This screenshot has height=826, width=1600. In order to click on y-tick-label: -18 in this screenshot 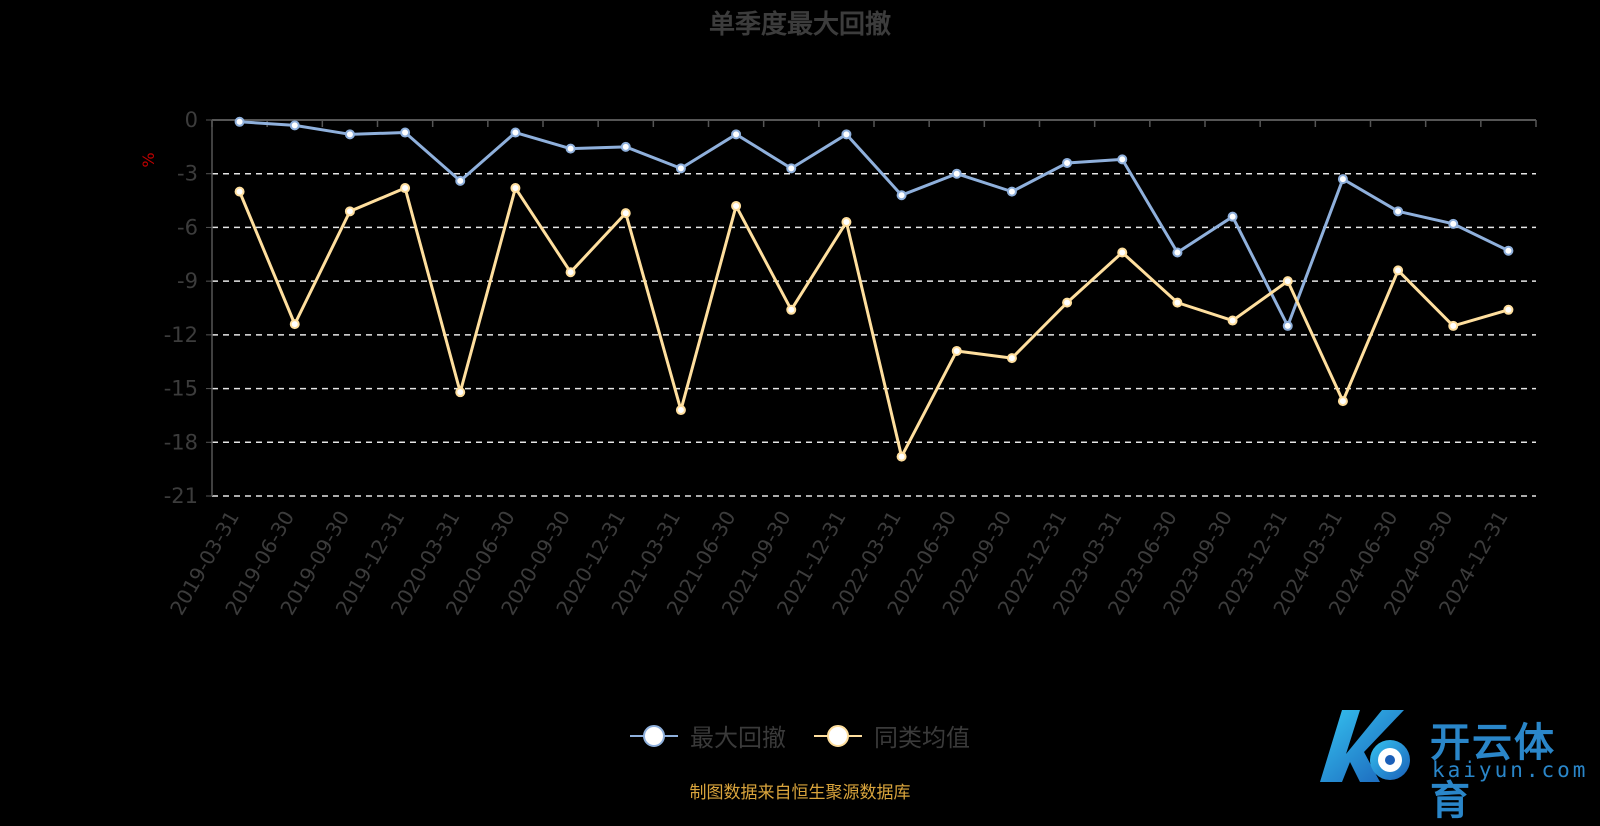, I will do `click(181, 442)`.